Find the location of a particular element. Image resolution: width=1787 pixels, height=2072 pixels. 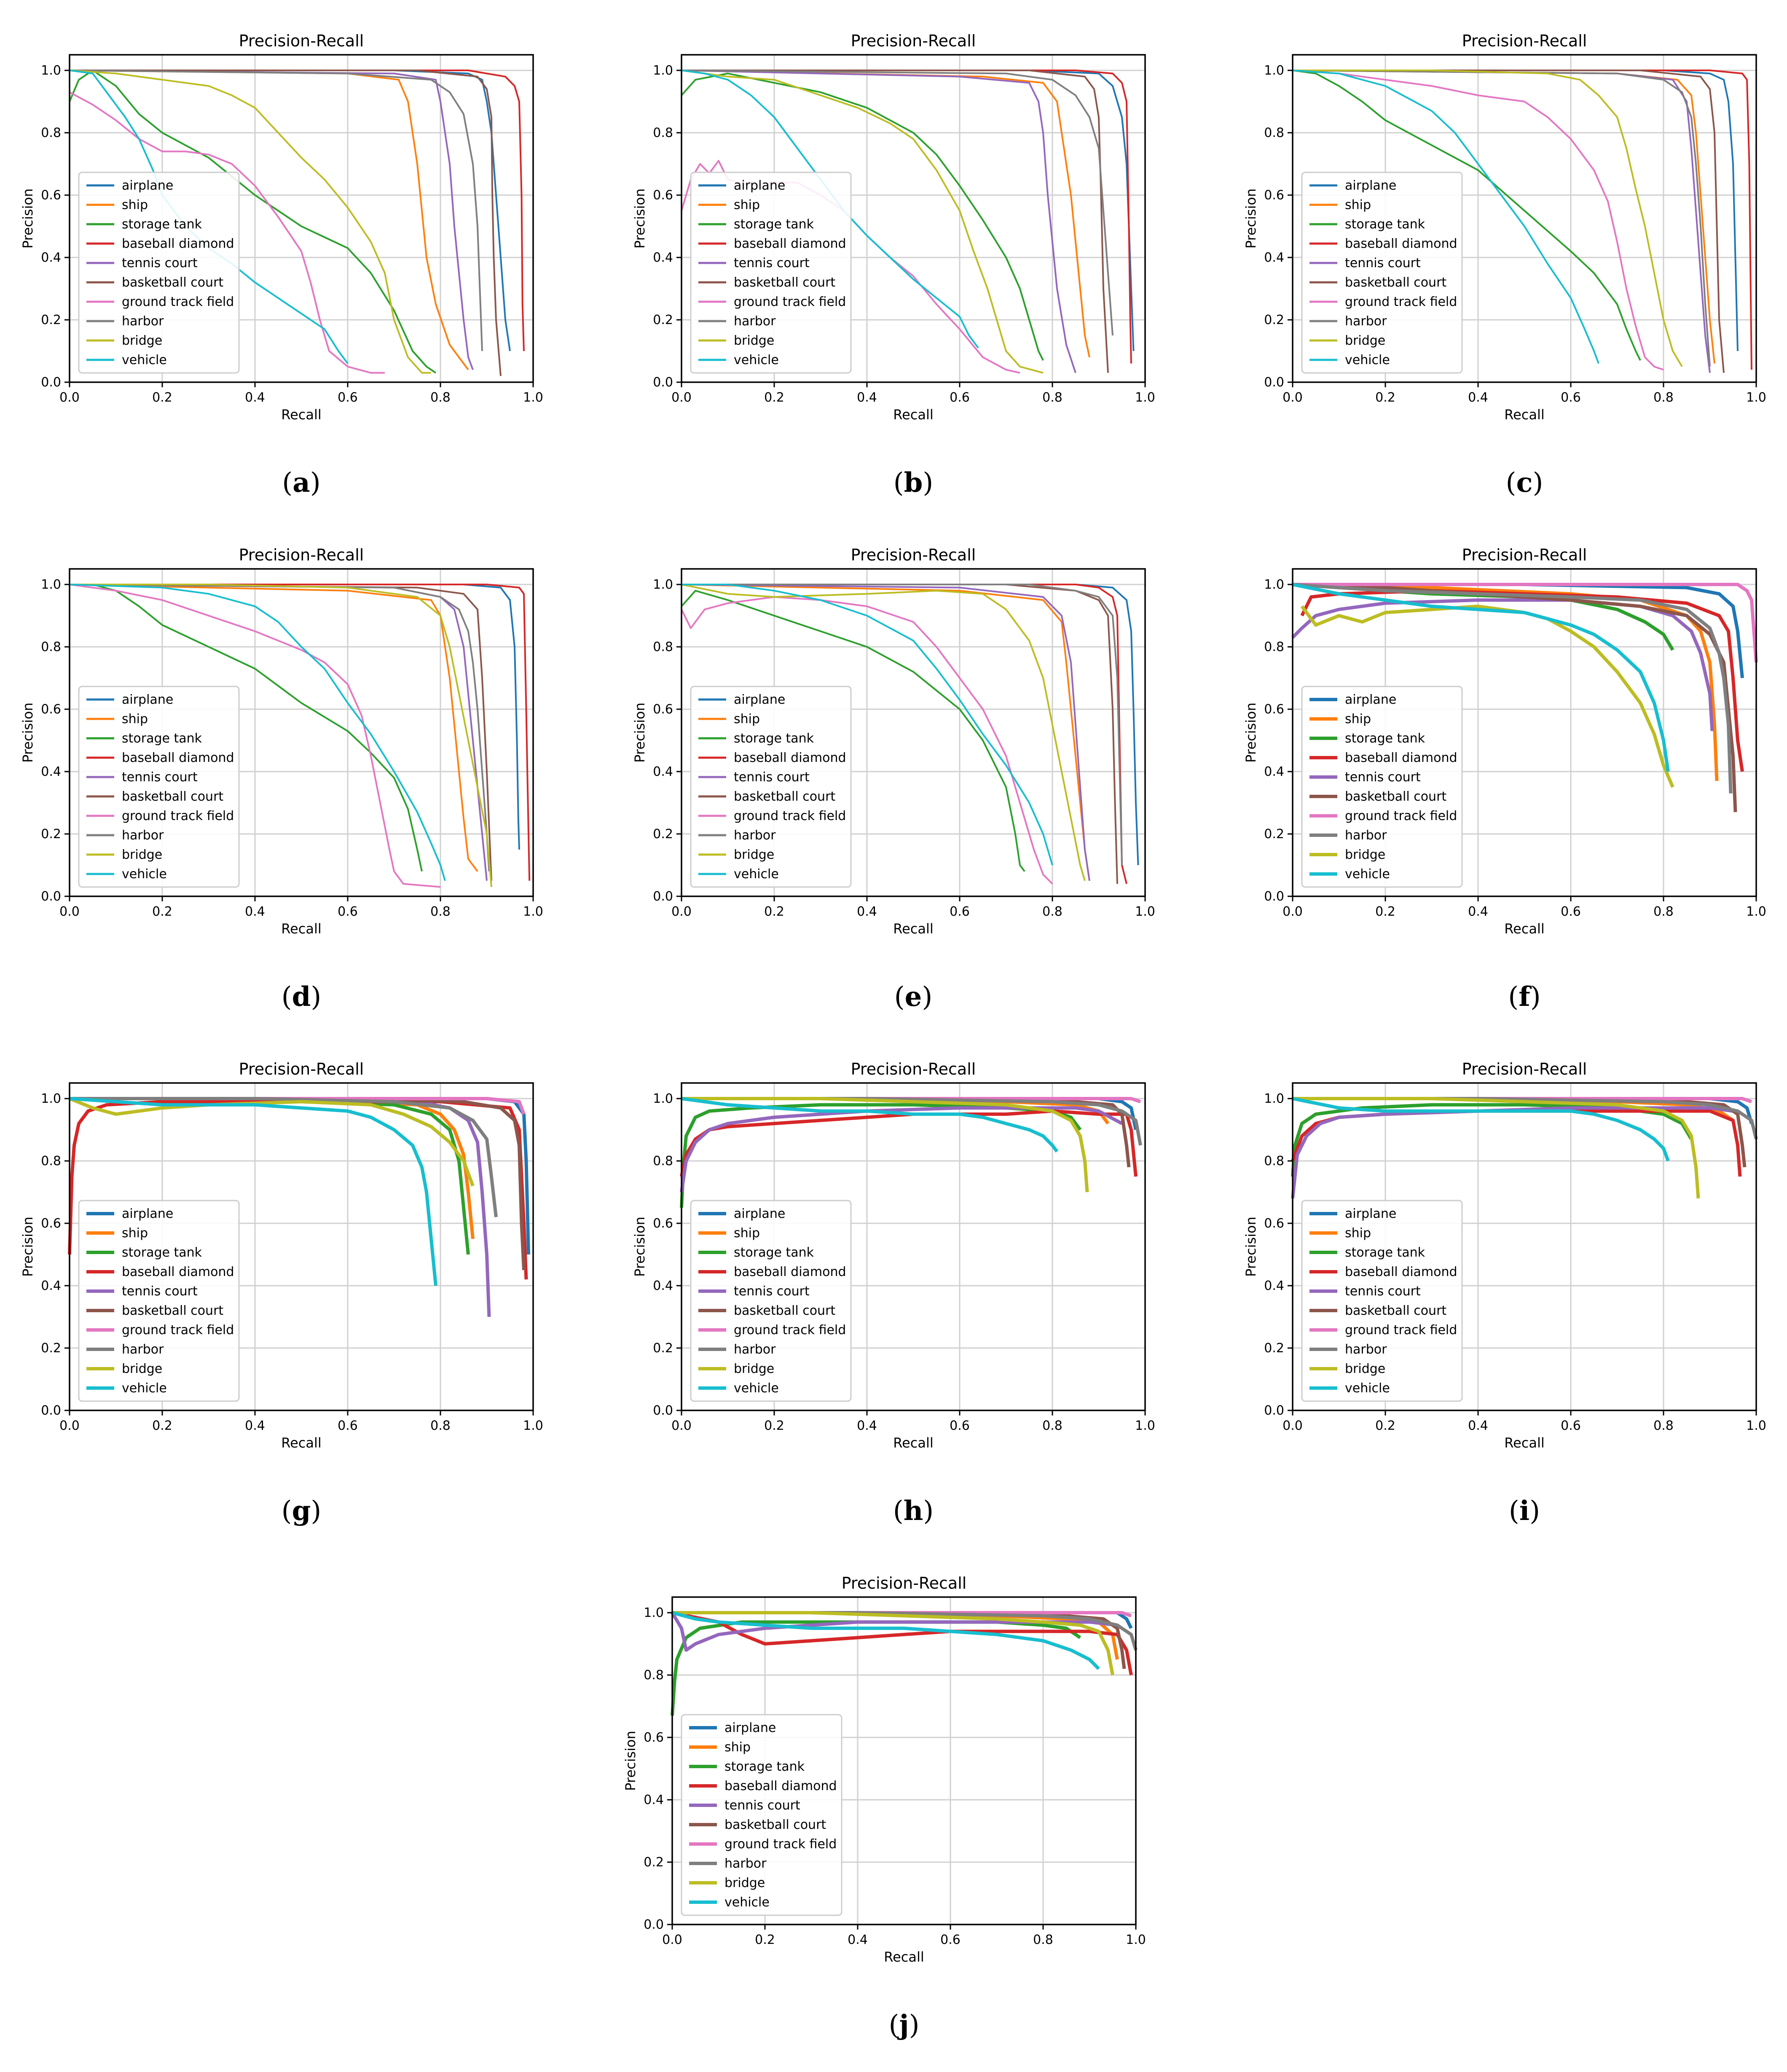

x-tick-label: 0.6 is located at coordinates (1571, 1425).